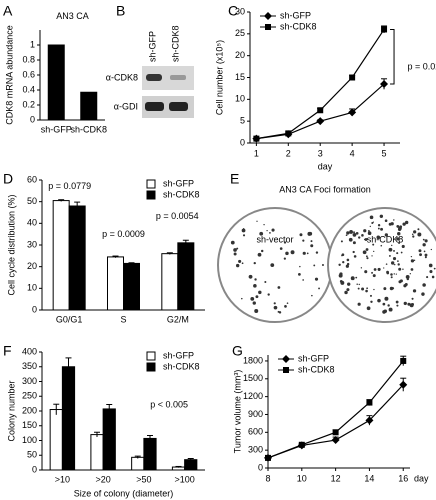  What do you see at coordinates (169, 404) in the screenshot?
I see `annotation: p < 0.005` at bounding box center [169, 404].